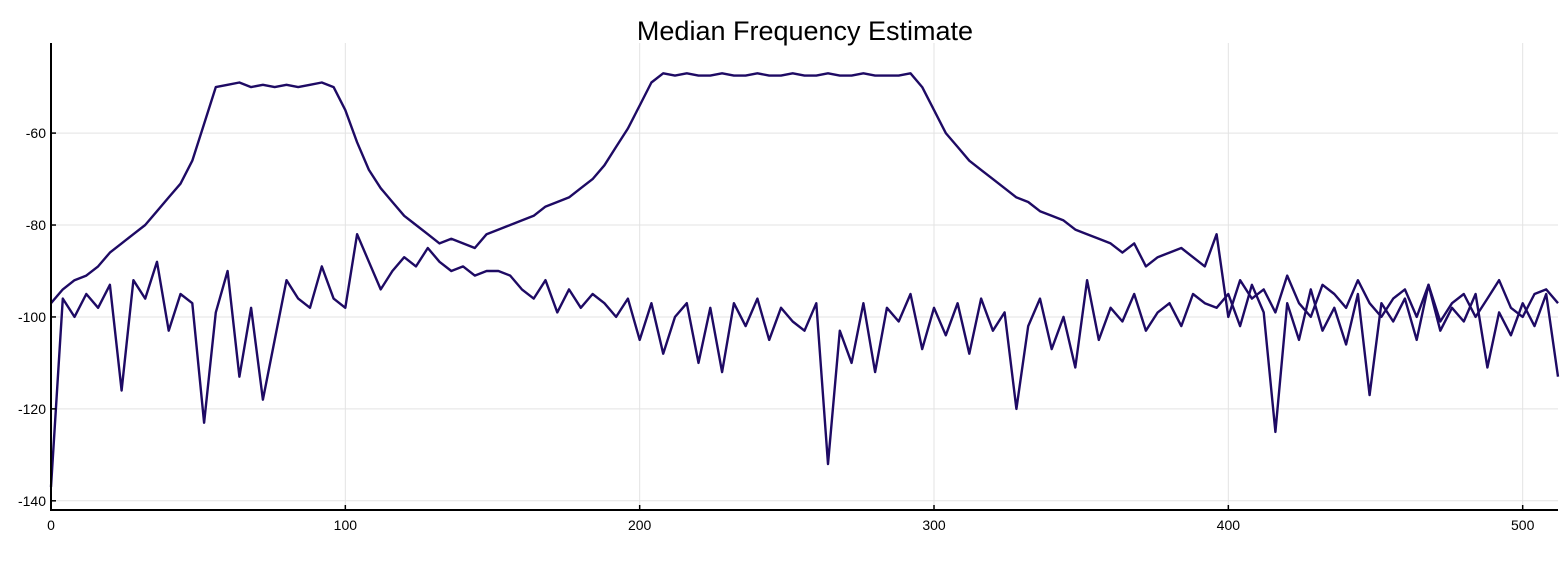 The width and height of the screenshot is (1560, 574). I want to click on y-tick-label: -100, so click(32, 317).